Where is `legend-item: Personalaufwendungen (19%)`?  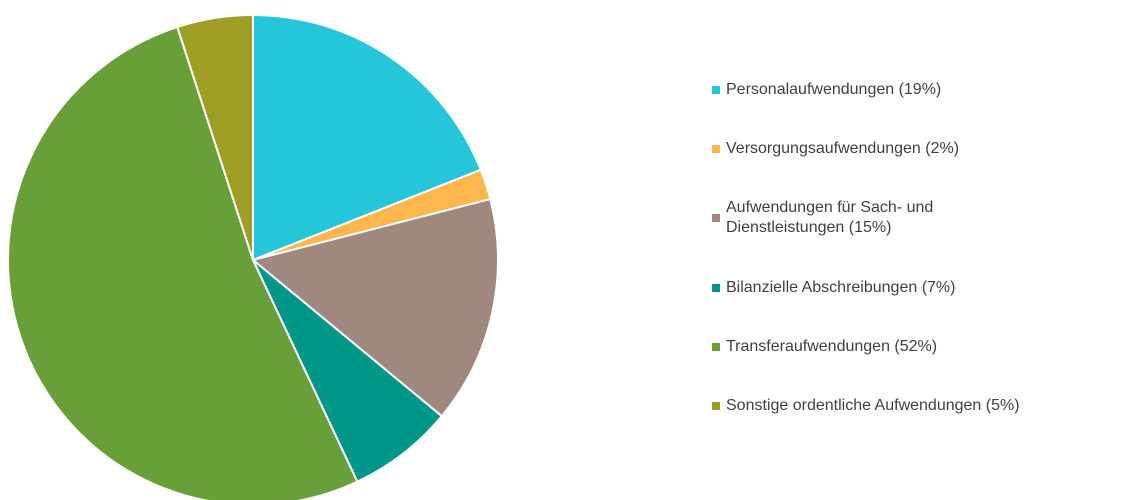
legend-item: Personalaufwendungen (19%) is located at coordinates (917, 90).